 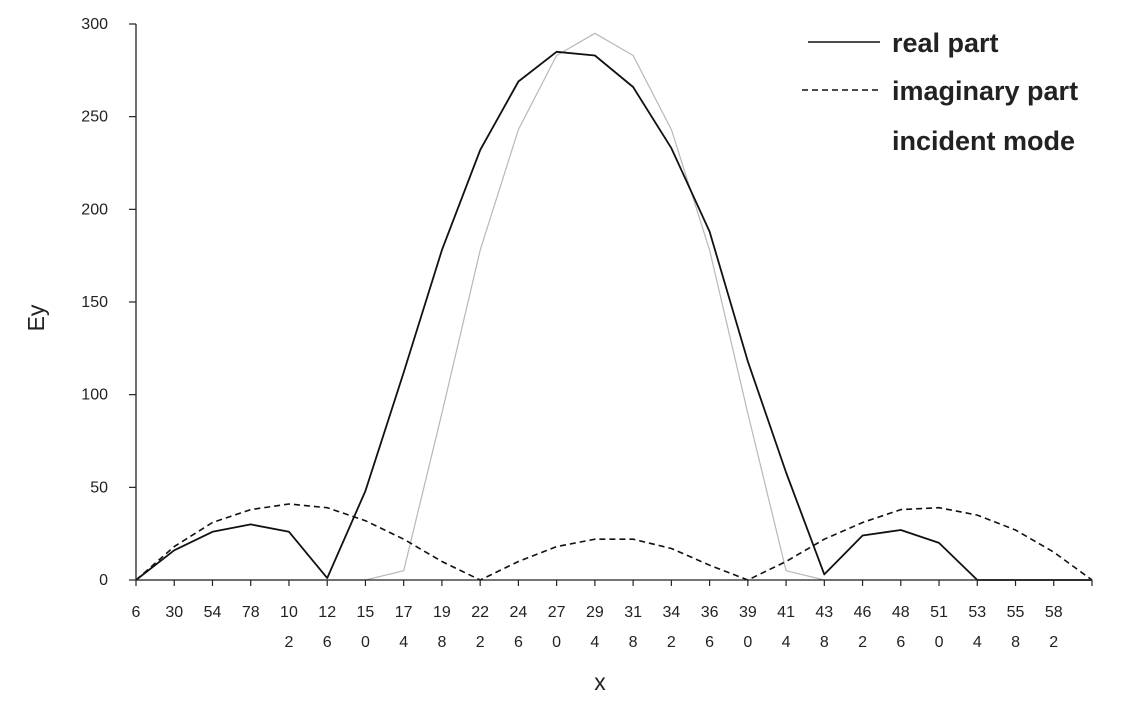 What do you see at coordinates (174, 612) in the screenshot?
I see `x-tick-label: 30` at bounding box center [174, 612].